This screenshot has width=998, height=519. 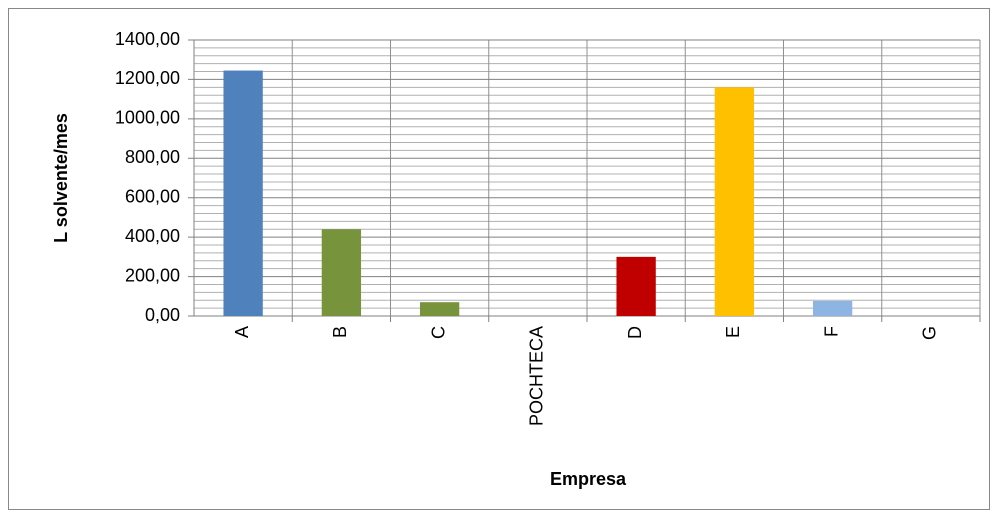 I want to click on y-tick-label: 200,00, so click(x=152, y=275).